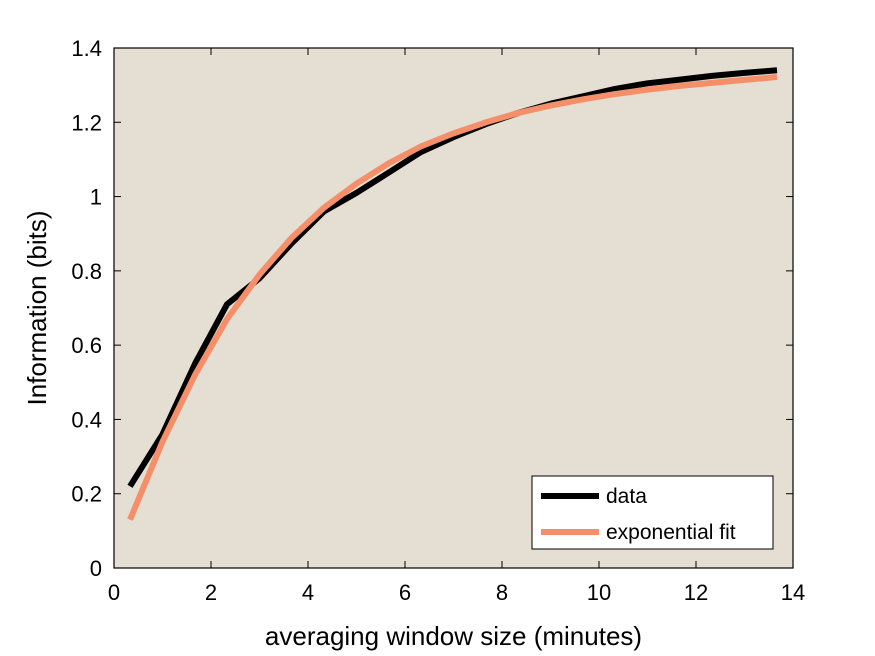 The image size is (875, 656). Describe the element at coordinates (86, 271) in the screenshot. I see `y-tick-label: 0.8` at that location.